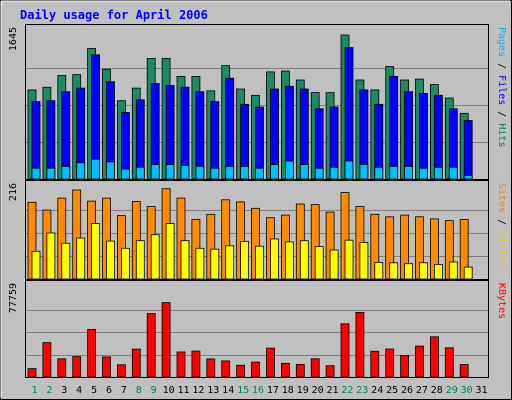 Image resolution: width=512 pixels, height=400 pixels. I want to click on day-label-23: 23, so click(362, 390).